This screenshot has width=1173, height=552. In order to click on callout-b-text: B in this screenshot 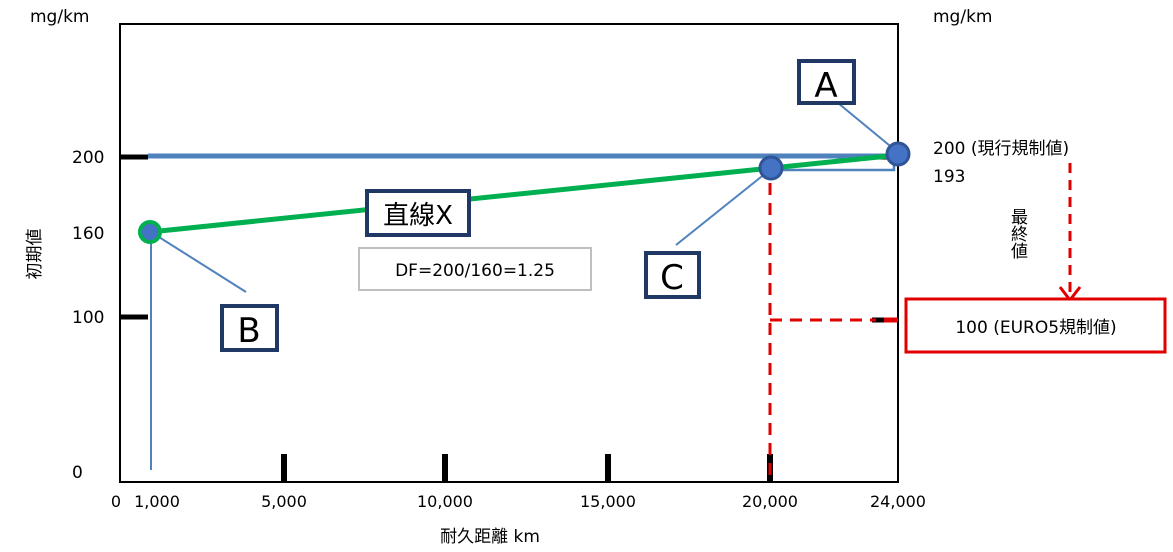, I will do `click(248, 331)`.